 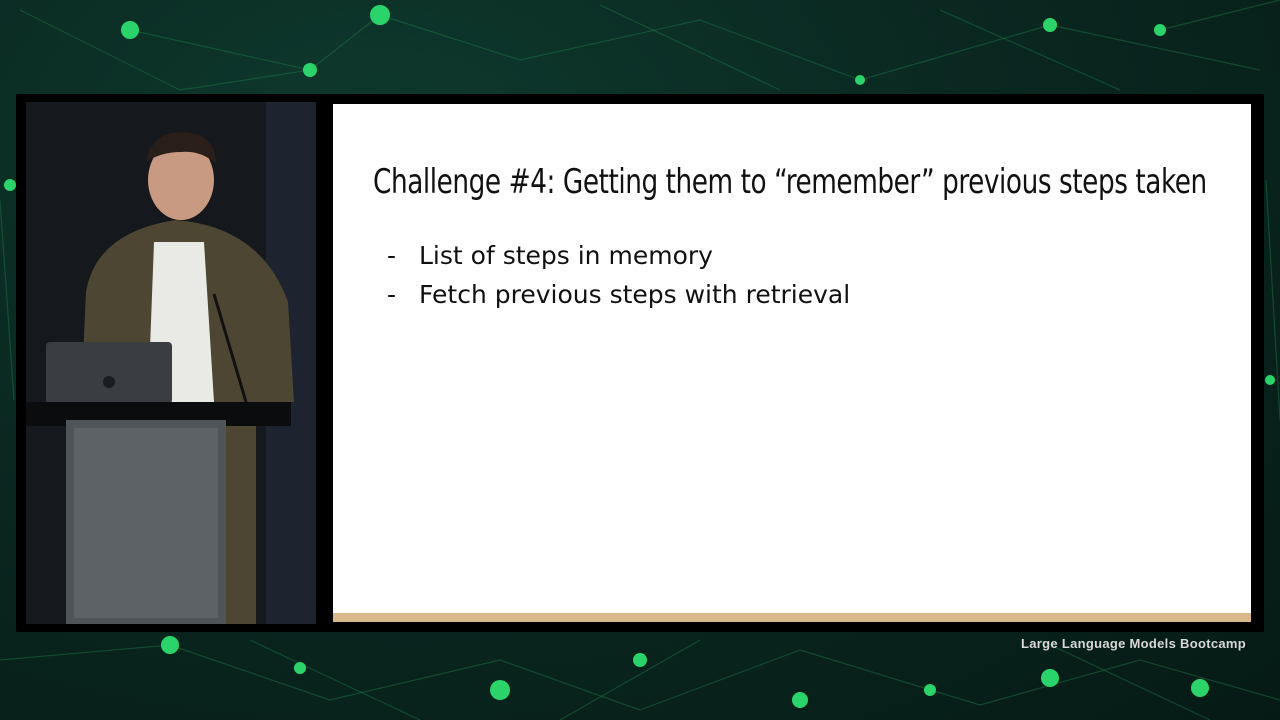 I want to click on slide-bullet: - Fetch previous steps with retrieval, so click(x=618, y=294).